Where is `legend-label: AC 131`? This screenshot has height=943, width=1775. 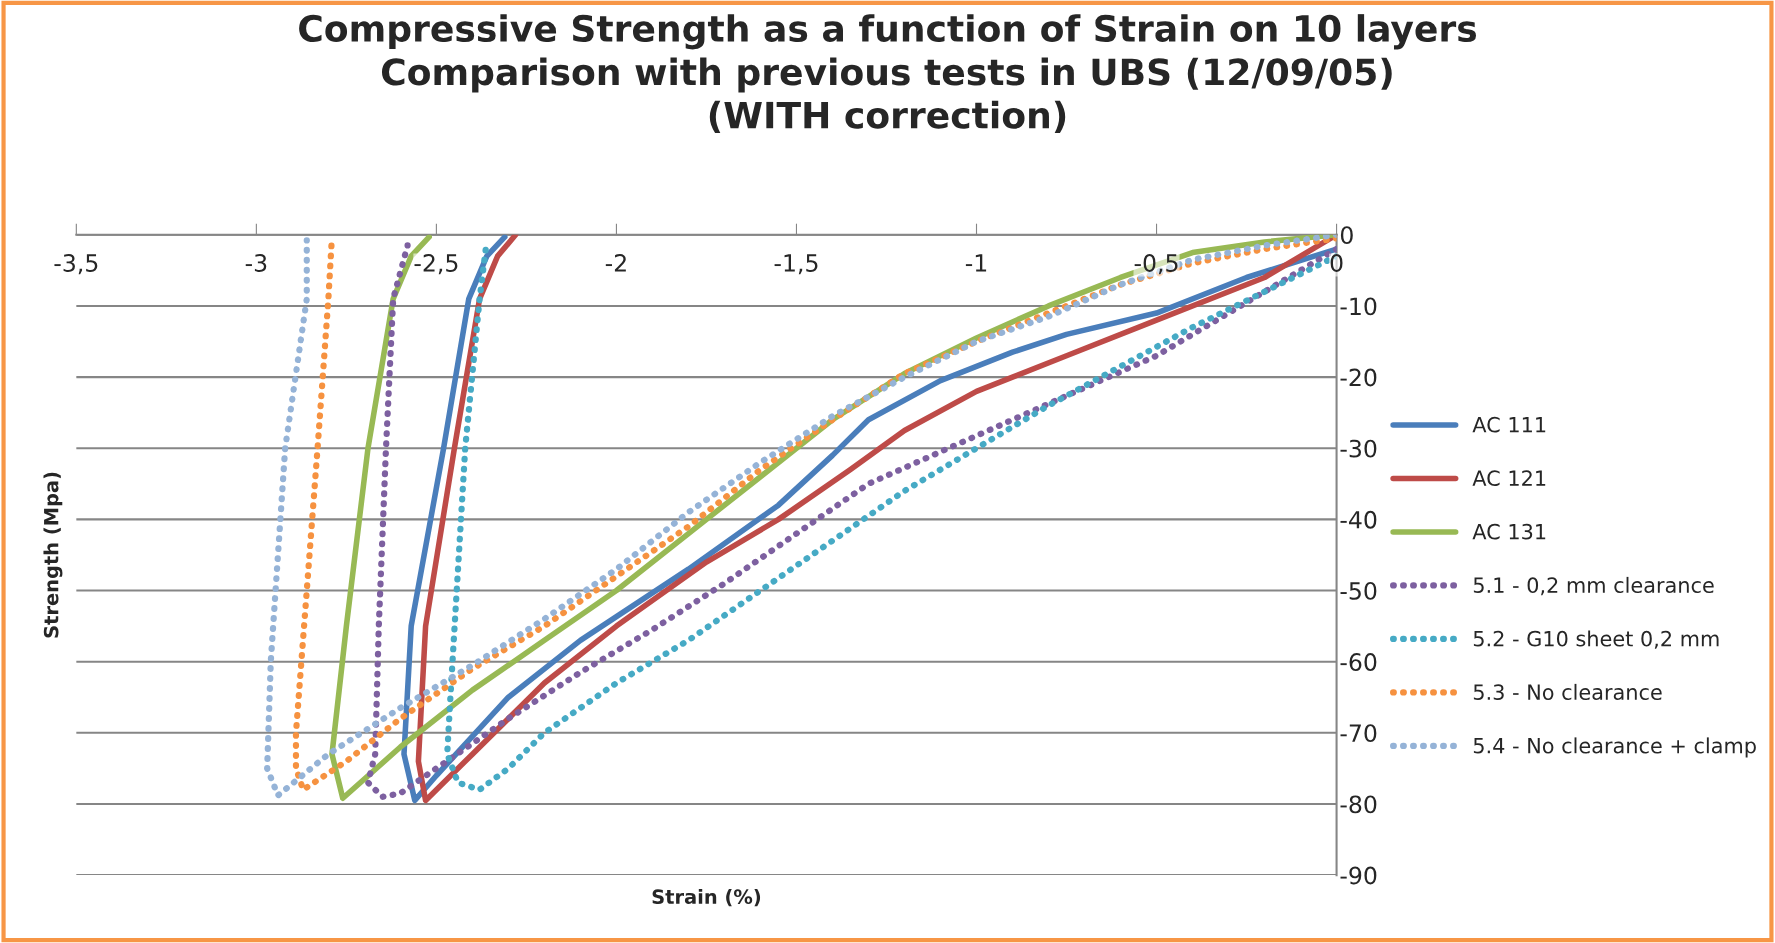
legend-label: AC 131 is located at coordinates (1509, 531).